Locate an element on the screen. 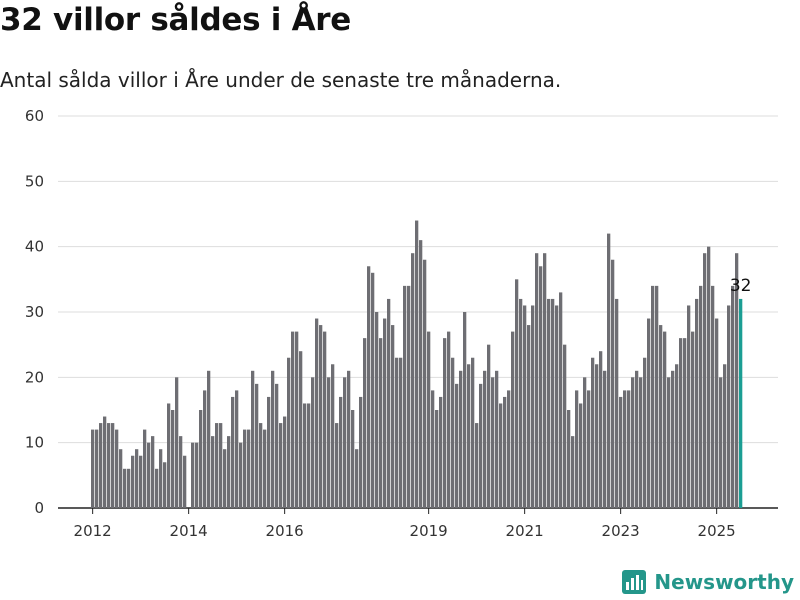  x-axis-ticks: 2012 2014 2016 2019 2021 2023 2025 is located at coordinates (405, 524).